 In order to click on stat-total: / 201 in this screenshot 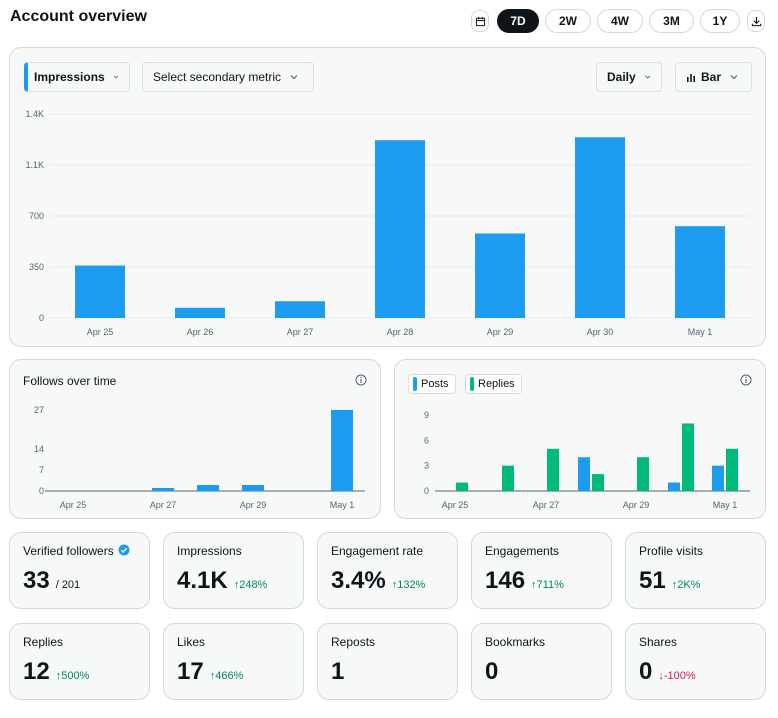, I will do `click(68, 585)`.